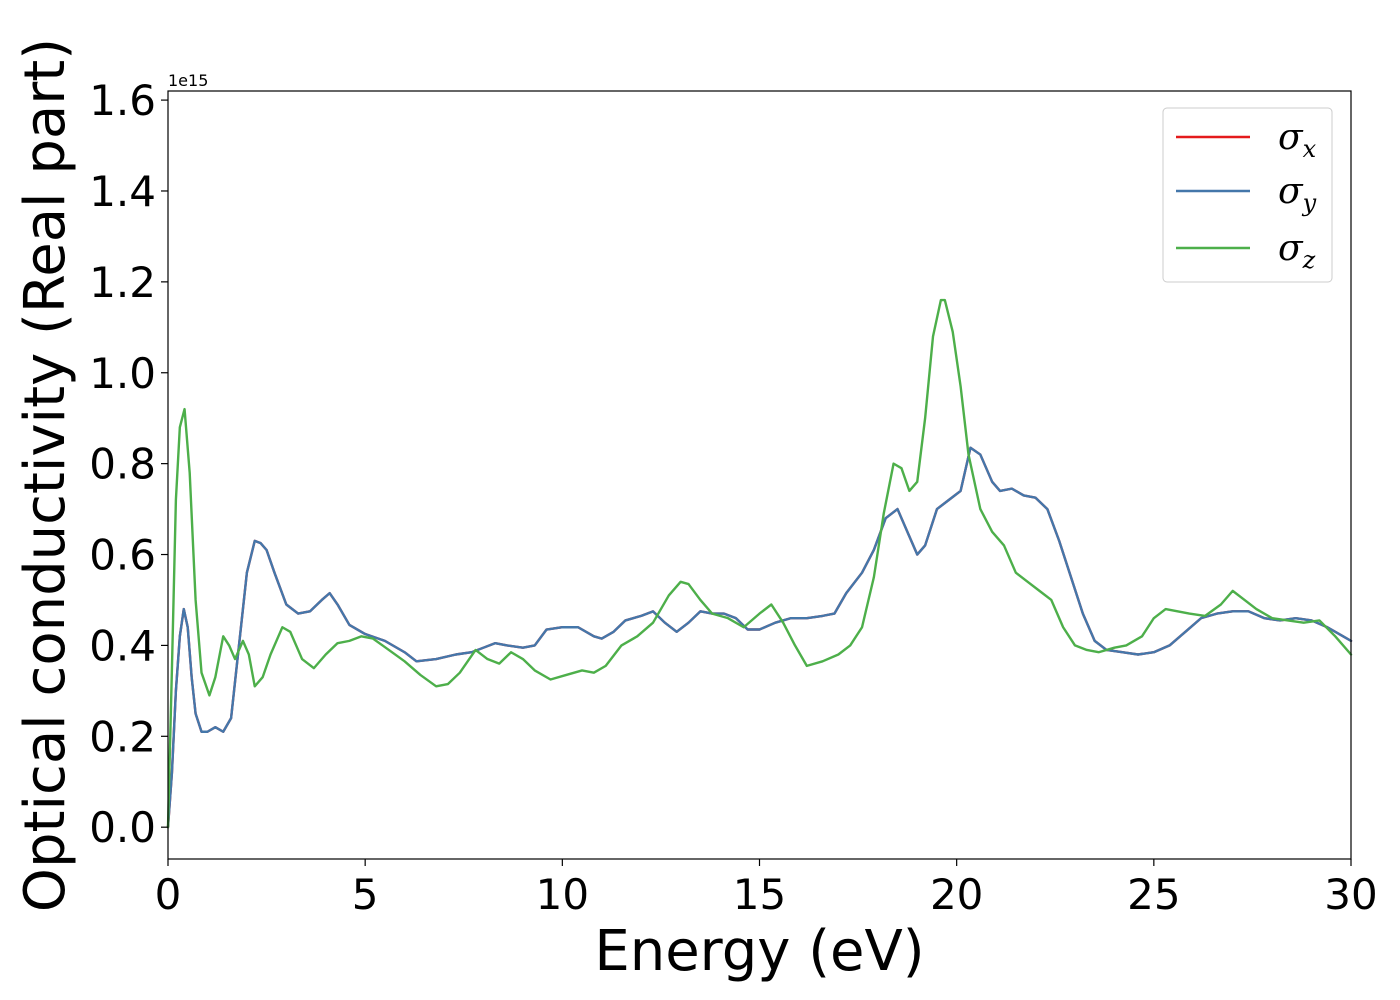  What do you see at coordinates (122, 373) in the screenshot?
I see `y-tick-label: 1.0` at bounding box center [122, 373].